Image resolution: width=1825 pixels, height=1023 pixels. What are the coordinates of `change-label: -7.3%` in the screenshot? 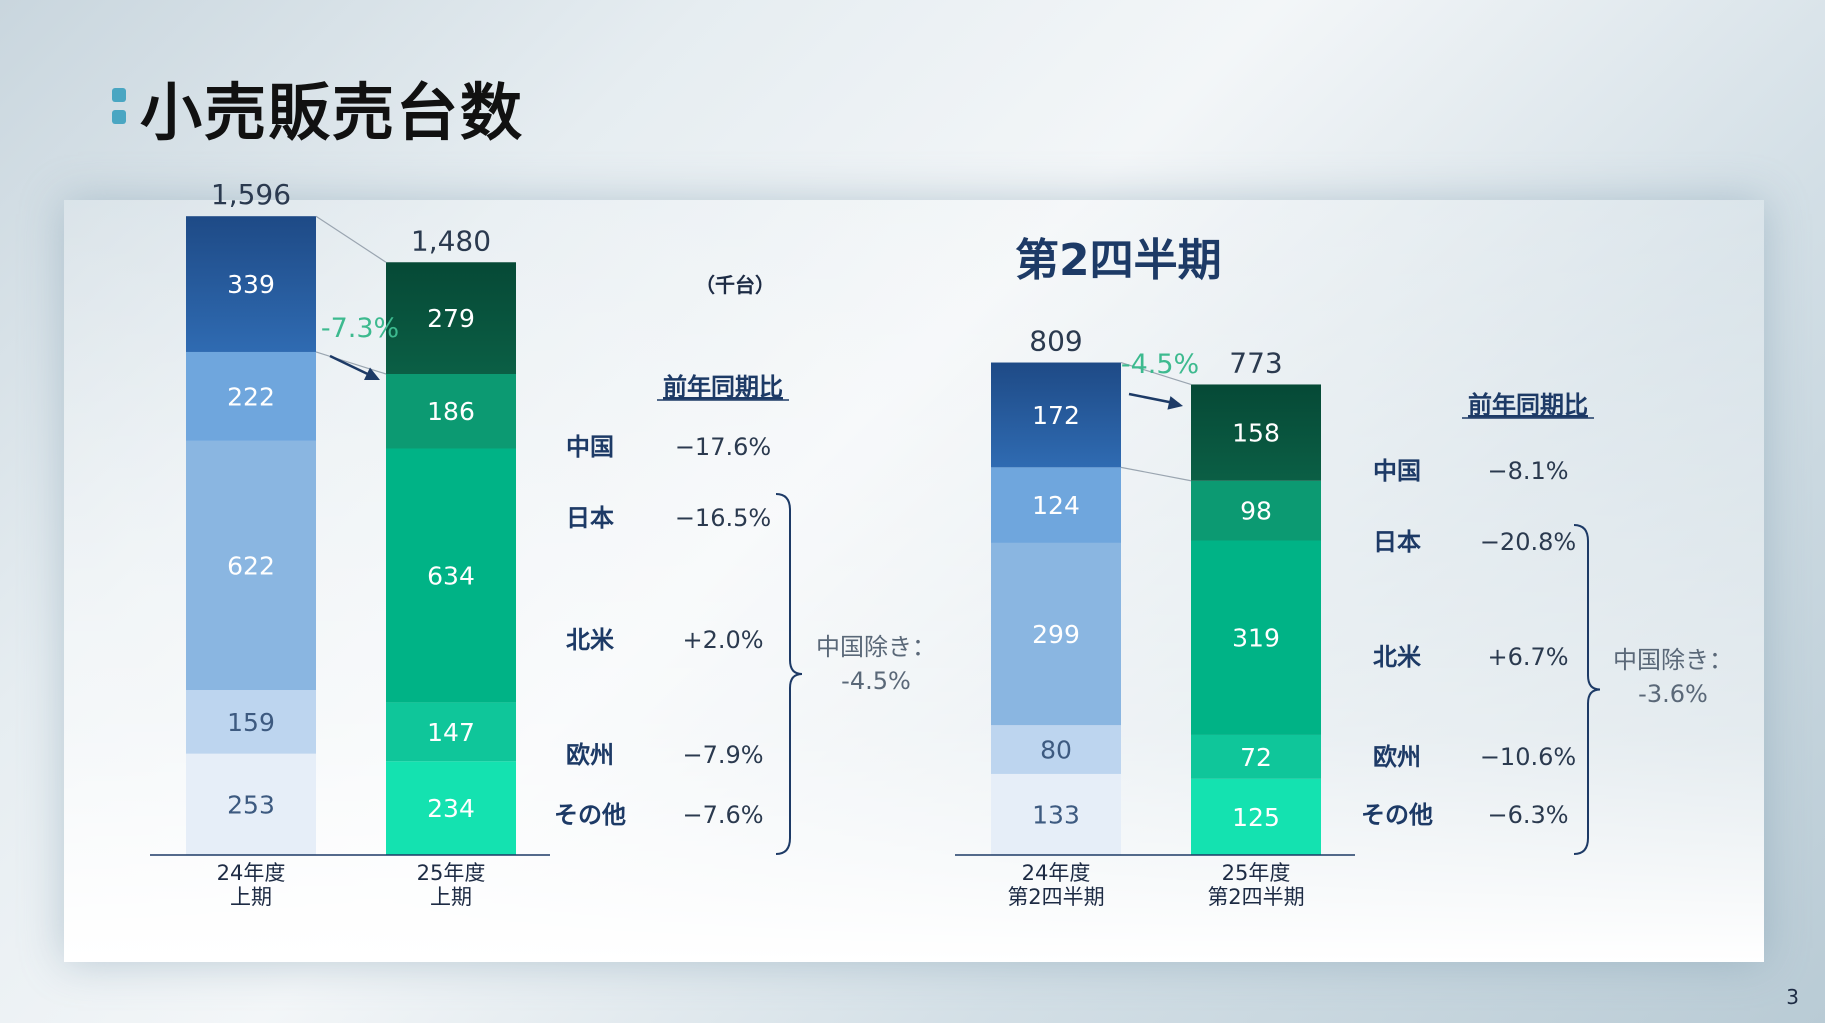 It's located at (360, 328).